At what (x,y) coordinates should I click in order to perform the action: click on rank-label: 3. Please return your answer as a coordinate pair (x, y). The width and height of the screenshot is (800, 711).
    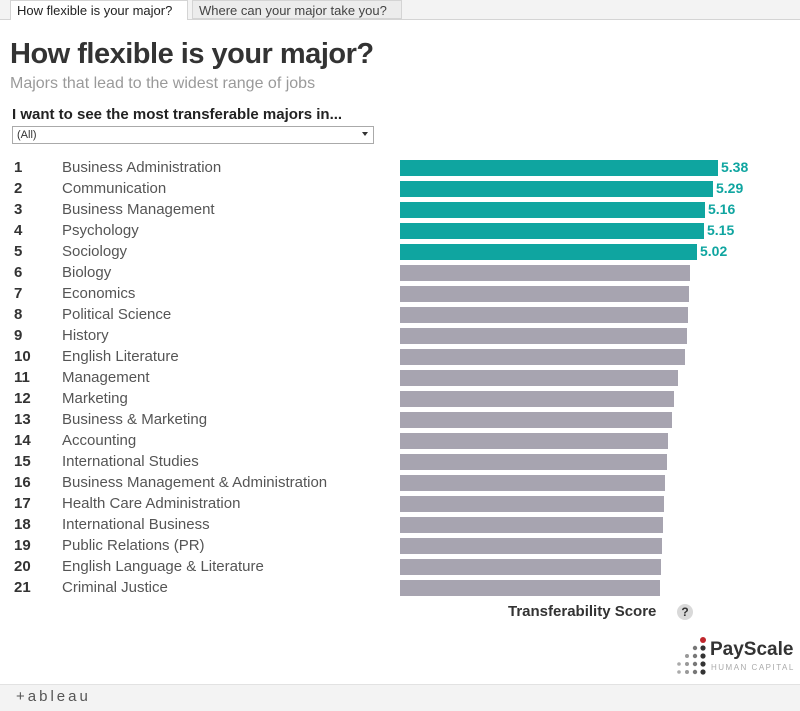
    Looking at the image, I should click on (18, 209).